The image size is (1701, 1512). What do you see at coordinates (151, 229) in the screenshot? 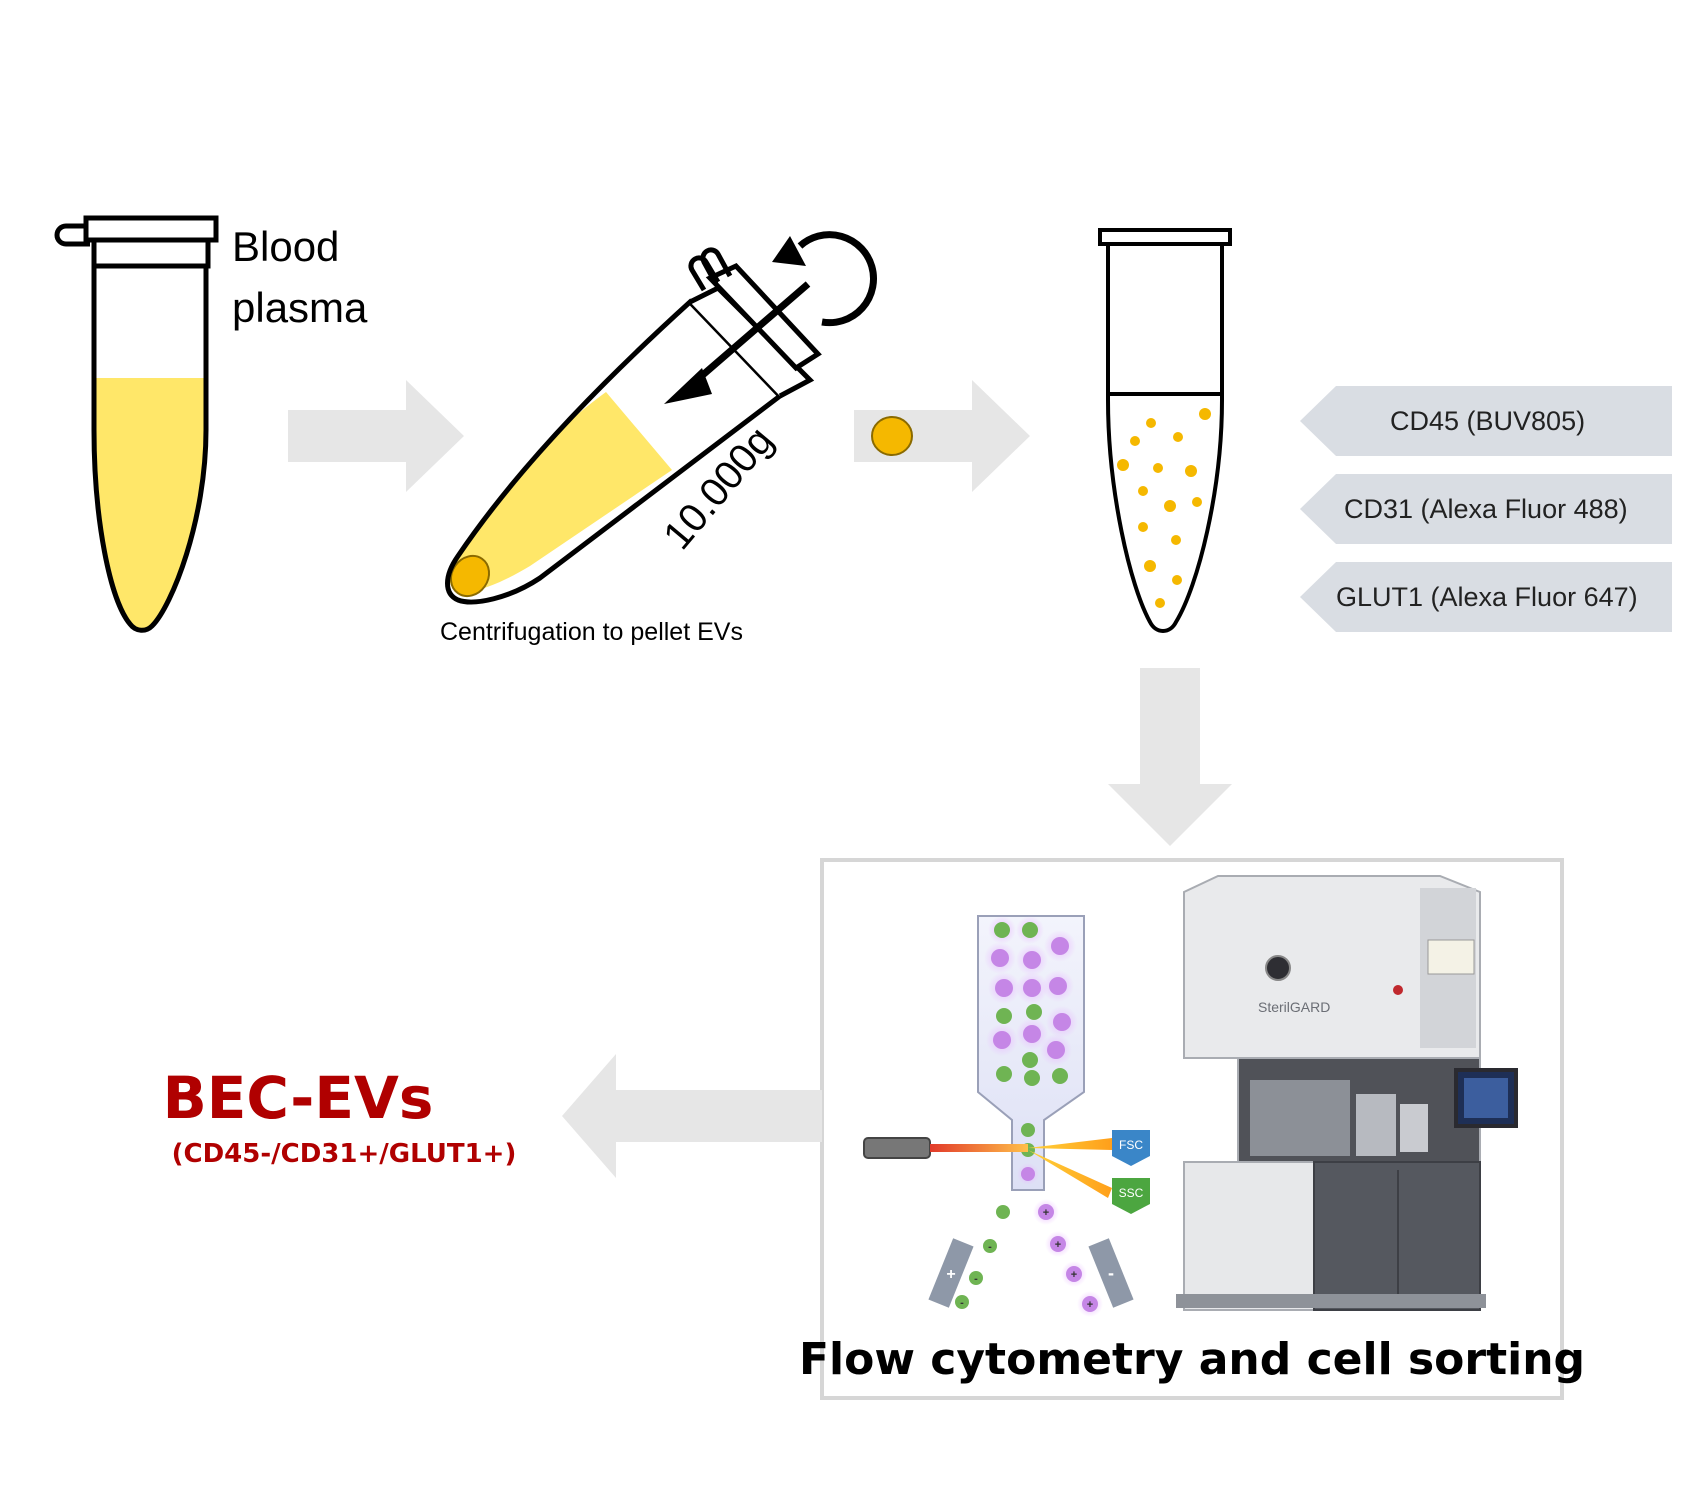
I see `tube-lid` at bounding box center [151, 229].